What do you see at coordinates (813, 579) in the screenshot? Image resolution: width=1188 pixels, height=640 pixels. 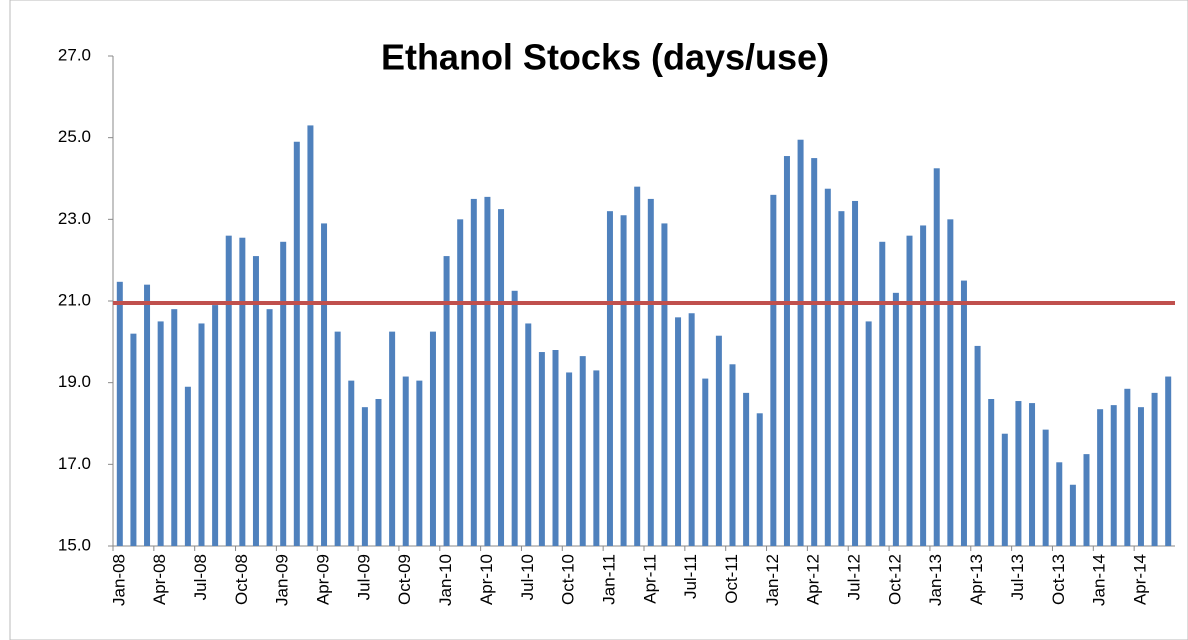 I see `x-tick-label: Apr-12` at bounding box center [813, 579].